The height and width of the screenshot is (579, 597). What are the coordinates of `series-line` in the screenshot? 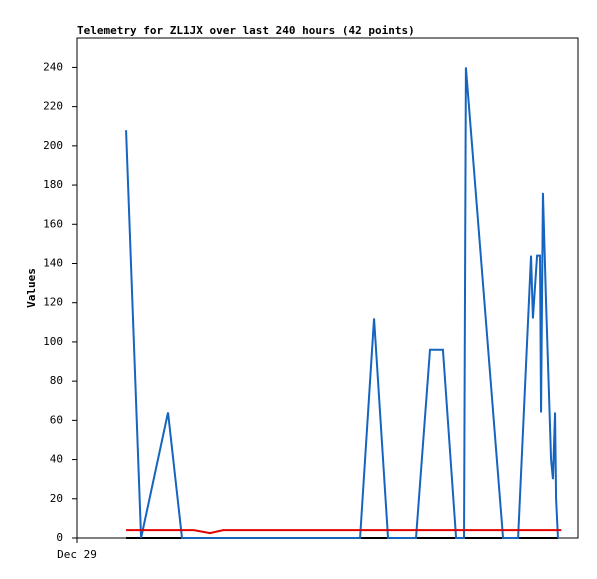 It's located at (344, 532).